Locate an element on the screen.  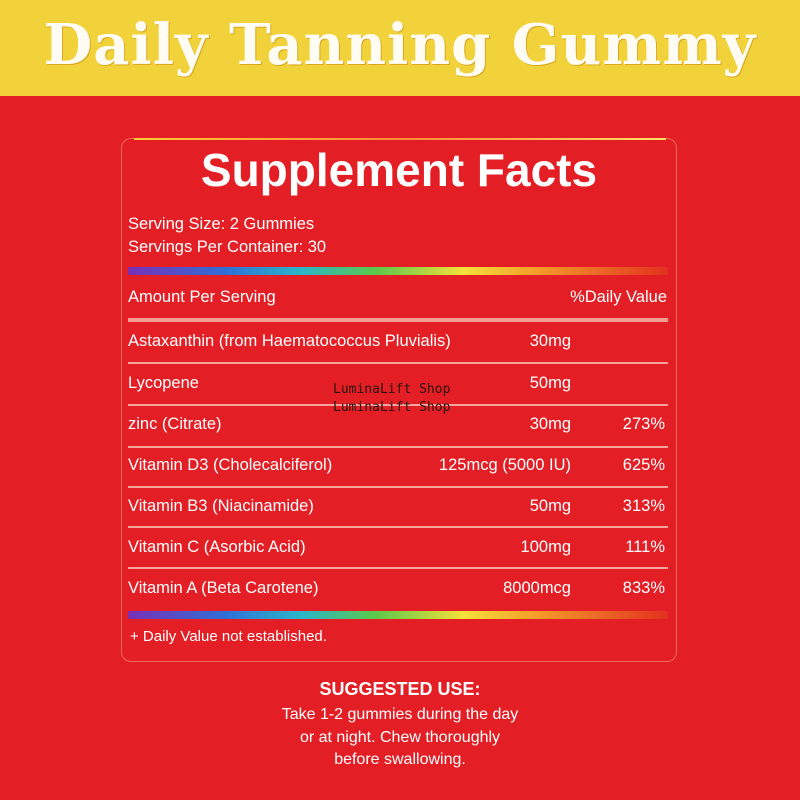
nutrient-name: Vitamin A (Beta Carotene) is located at coordinates (223, 588).